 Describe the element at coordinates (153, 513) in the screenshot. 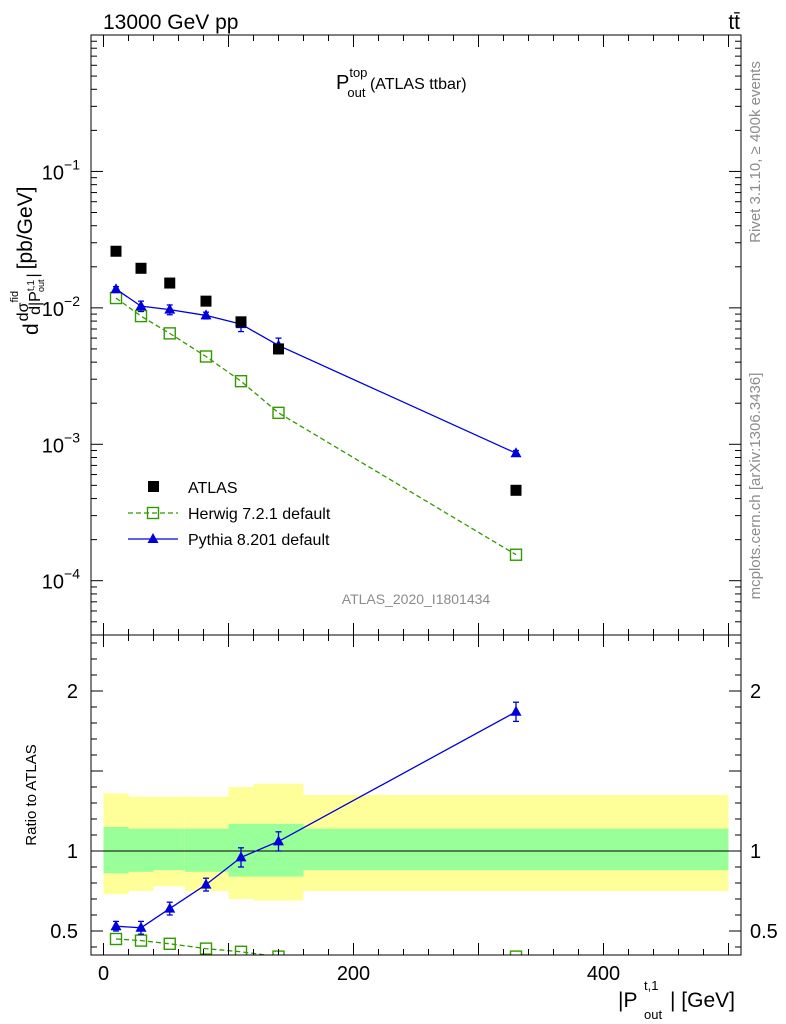

I see `legend-herwig-marker` at that location.